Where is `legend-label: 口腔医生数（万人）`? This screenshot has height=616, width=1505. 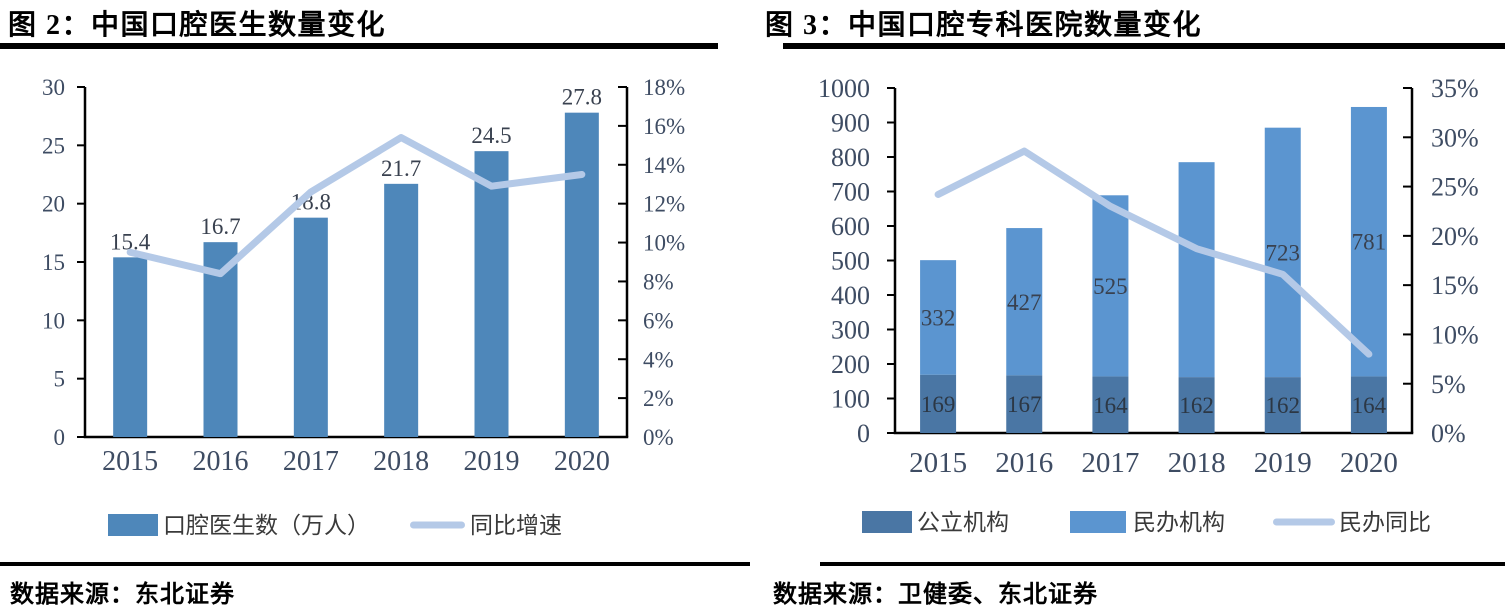 legend-label: 口腔医生数（万人） is located at coordinates (266, 525).